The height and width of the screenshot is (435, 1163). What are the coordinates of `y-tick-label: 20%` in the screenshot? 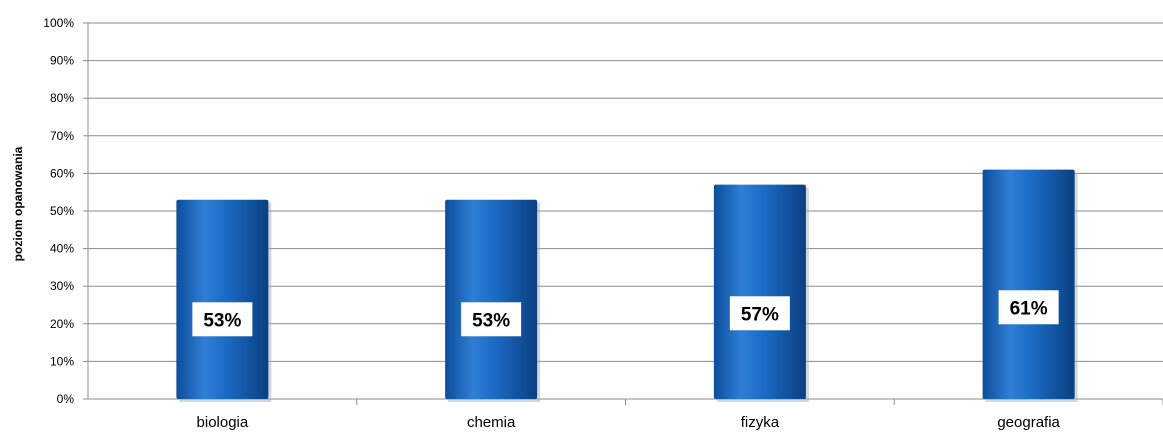 It's located at (62, 324).